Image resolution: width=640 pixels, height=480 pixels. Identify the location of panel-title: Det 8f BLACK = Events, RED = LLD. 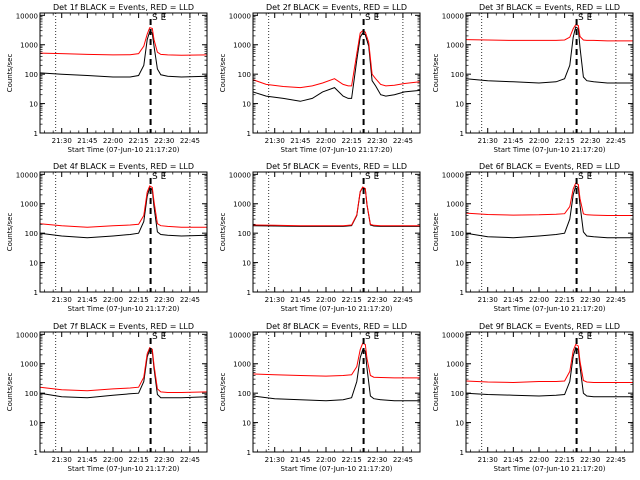
(336, 326).